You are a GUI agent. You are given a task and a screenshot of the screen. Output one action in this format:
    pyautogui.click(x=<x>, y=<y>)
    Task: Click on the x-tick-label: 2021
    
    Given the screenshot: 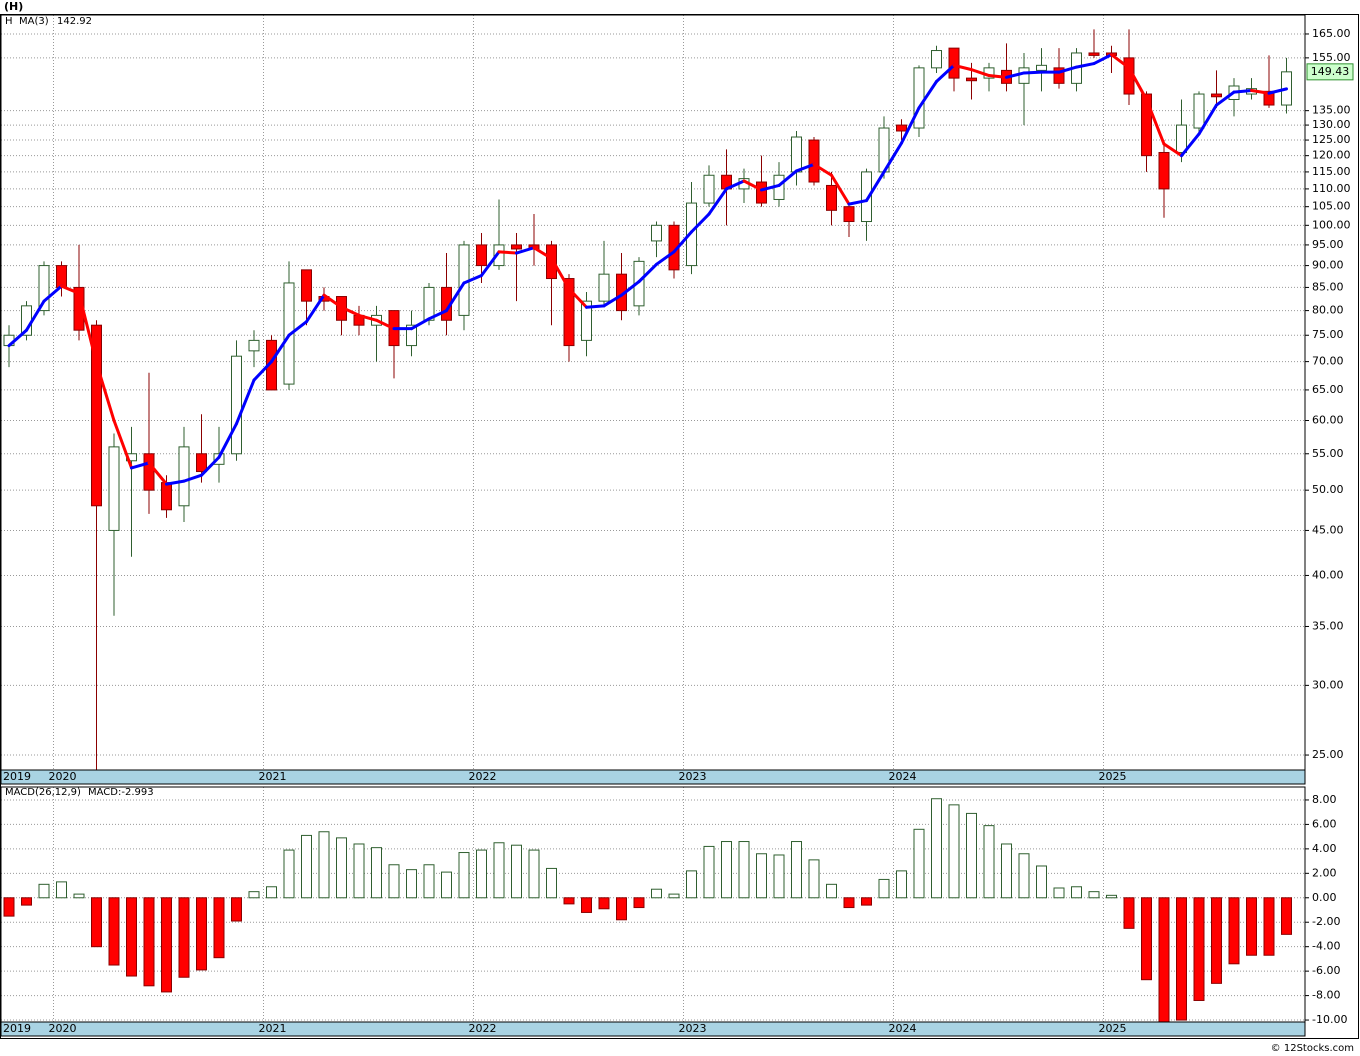 What is the action you would take?
    pyautogui.click(x=273, y=1028)
    